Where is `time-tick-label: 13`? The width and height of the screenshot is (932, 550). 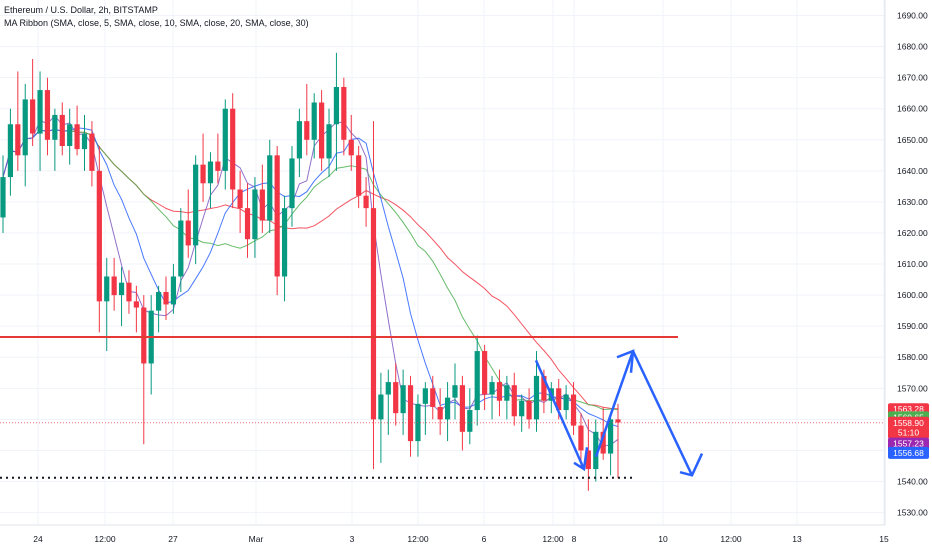 time-tick-label: 13 is located at coordinates (797, 539).